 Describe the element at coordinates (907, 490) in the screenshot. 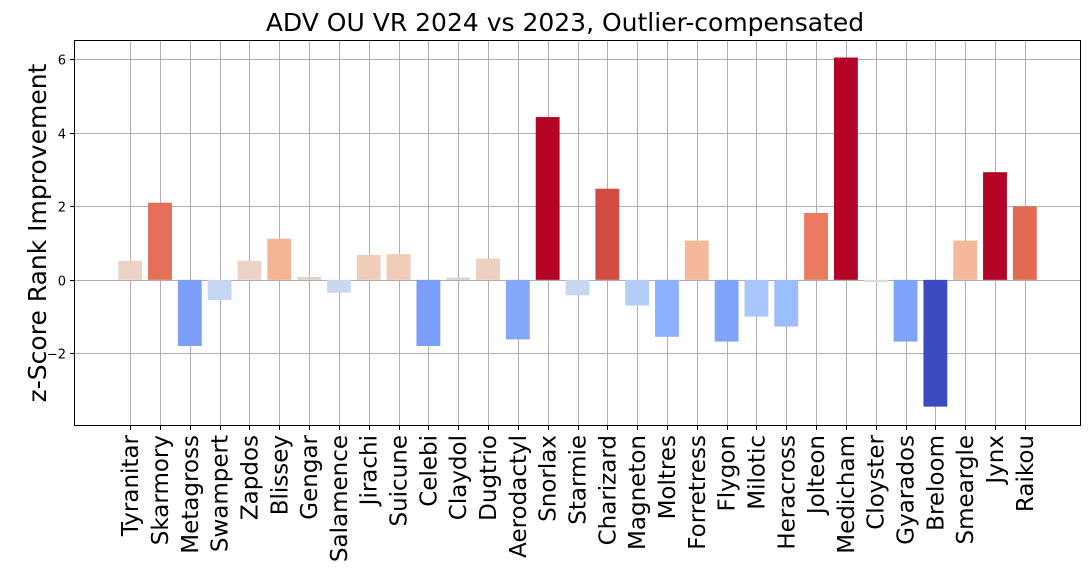

I see `x-tick-label: Gyarados` at that location.